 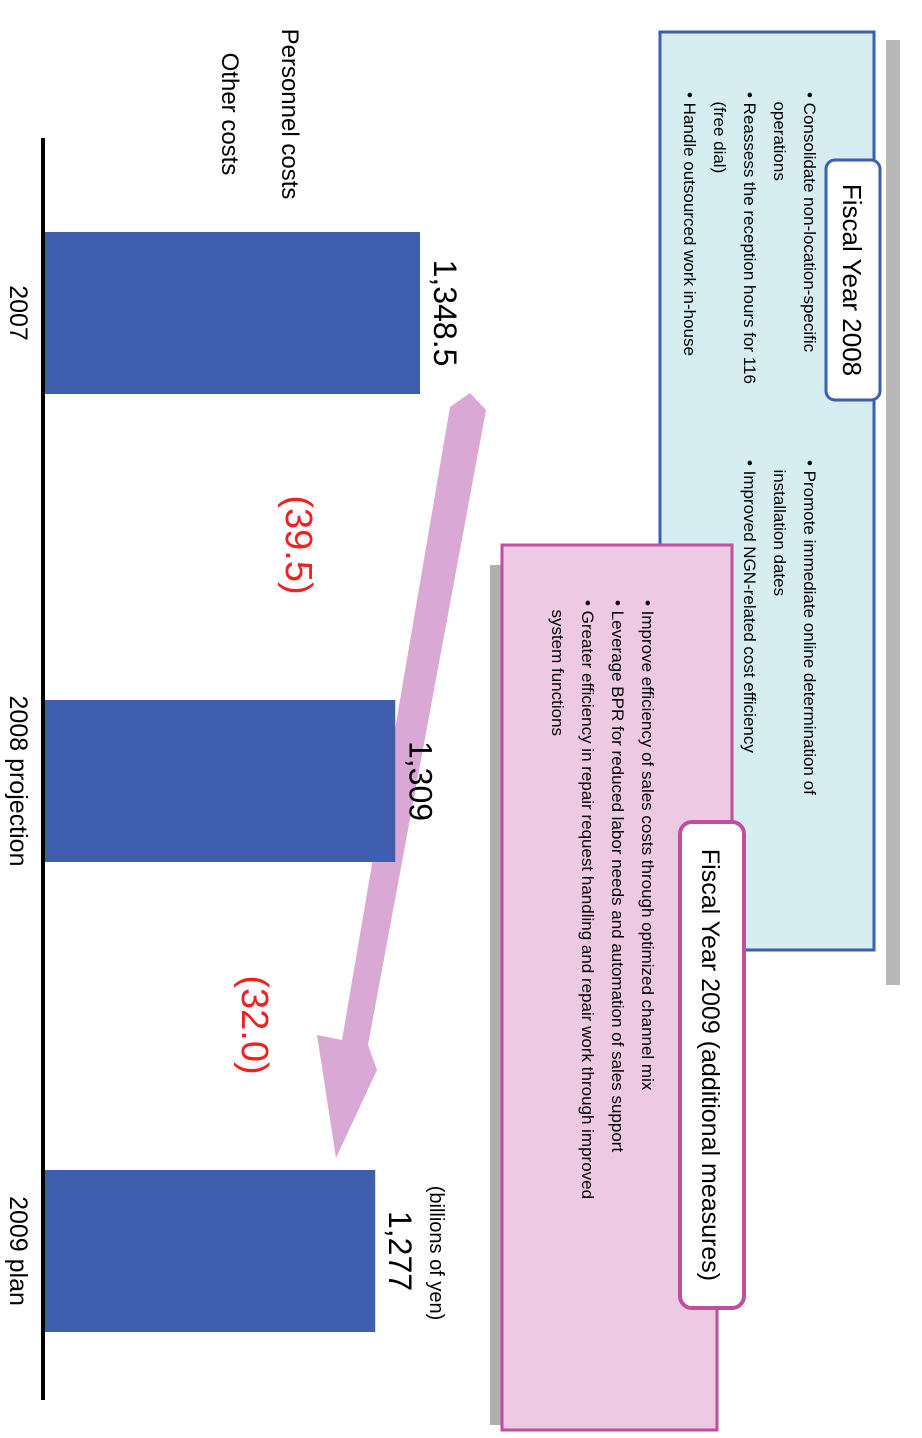 I want to click on reduction-arrow, so click(x=401, y=775).